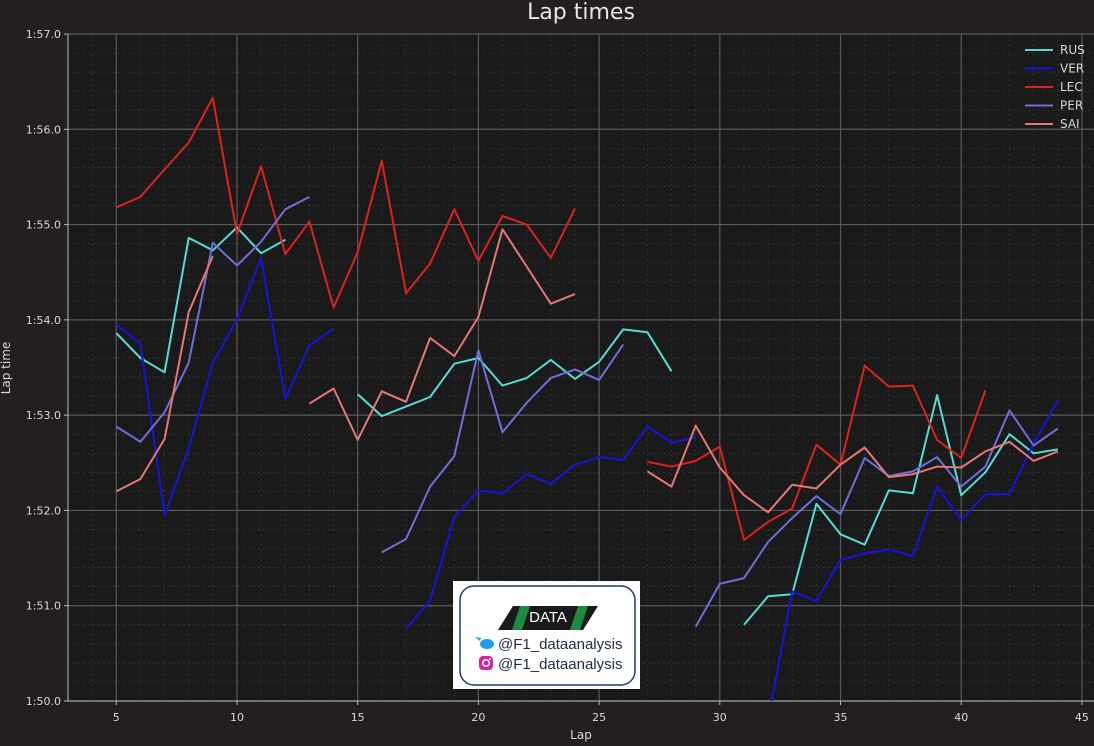  I want to click on x-tick-label: 35, so click(841, 717).